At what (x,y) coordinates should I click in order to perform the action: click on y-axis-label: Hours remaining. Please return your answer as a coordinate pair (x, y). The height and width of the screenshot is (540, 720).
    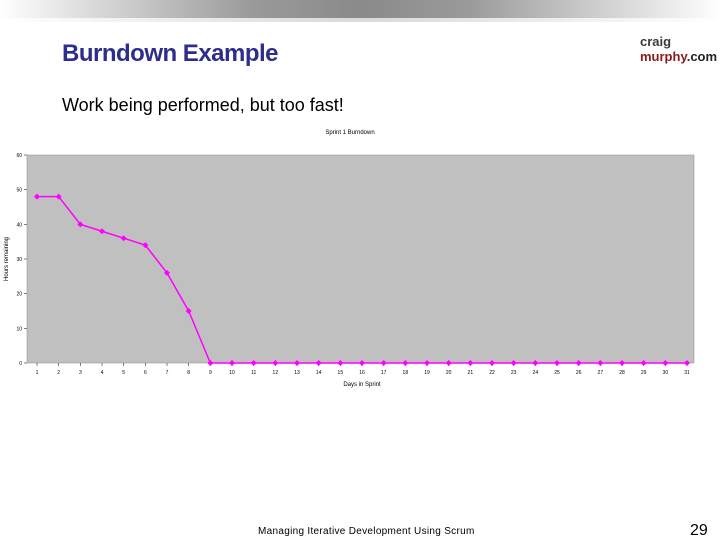
    Looking at the image, I should click on (7, 259).